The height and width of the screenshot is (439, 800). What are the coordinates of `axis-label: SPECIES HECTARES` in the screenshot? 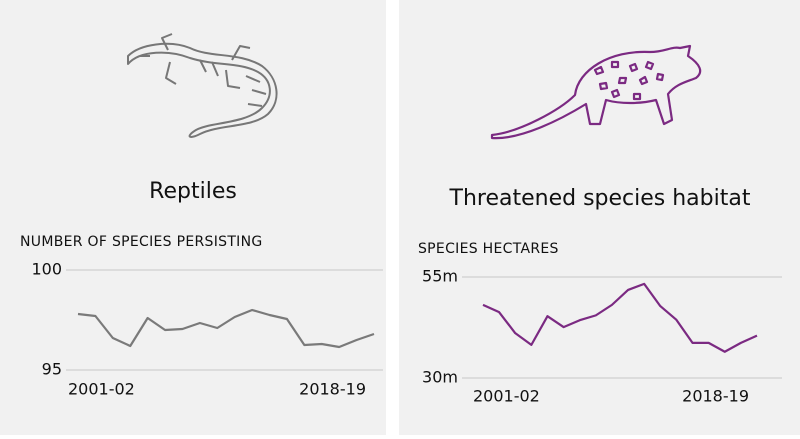 It's located at (488, 249).